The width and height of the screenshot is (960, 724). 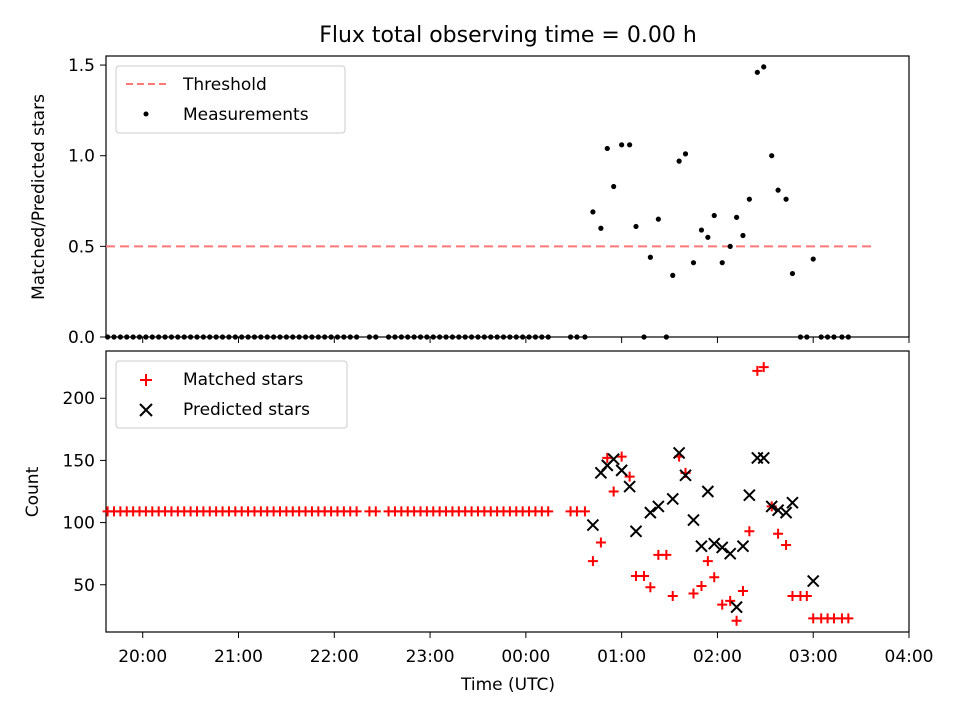 I want to click on chart-title: Flux total observing time = 0.00 h, so click(x=508, y=35).